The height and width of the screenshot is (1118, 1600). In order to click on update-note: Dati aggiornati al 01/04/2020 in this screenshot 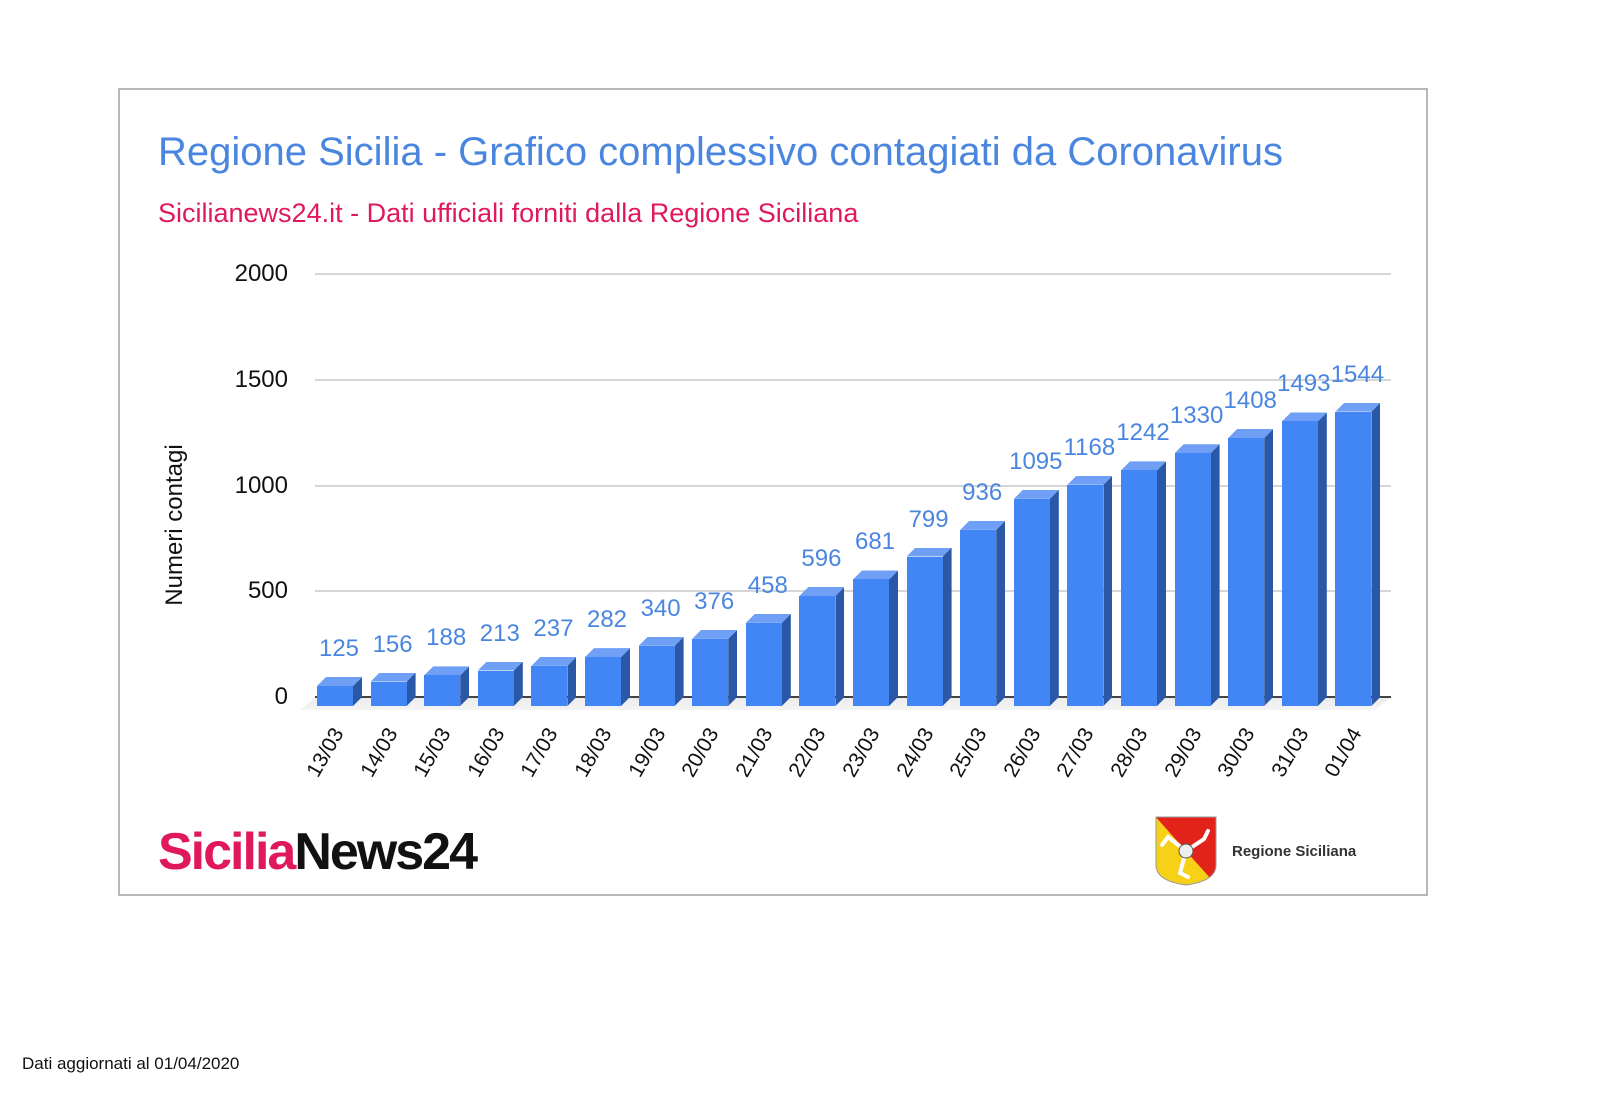, I will do `click(131, 1063)`.